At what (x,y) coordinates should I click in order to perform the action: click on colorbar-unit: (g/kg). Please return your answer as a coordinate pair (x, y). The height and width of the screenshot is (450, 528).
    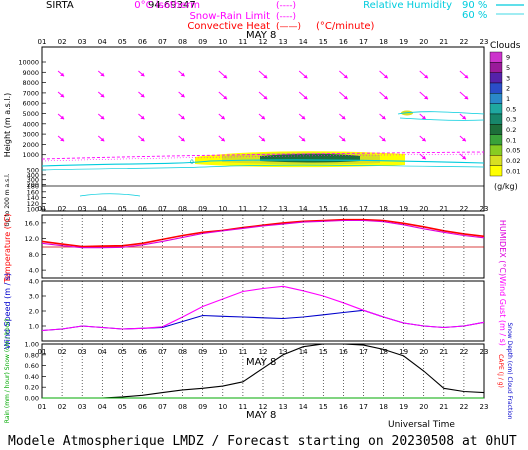
    Looking at the image, I should click on (506, 186).